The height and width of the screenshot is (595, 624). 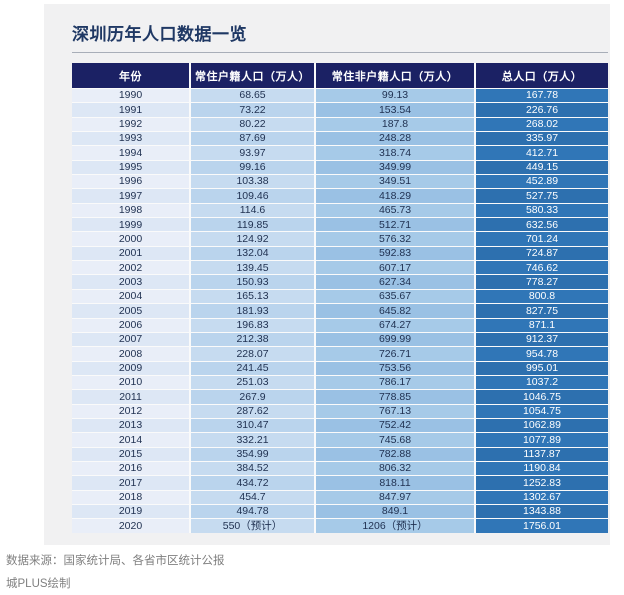 I want to click on table-row: 1990 68.65 99.13 167.78, so click(x=340, y=95).